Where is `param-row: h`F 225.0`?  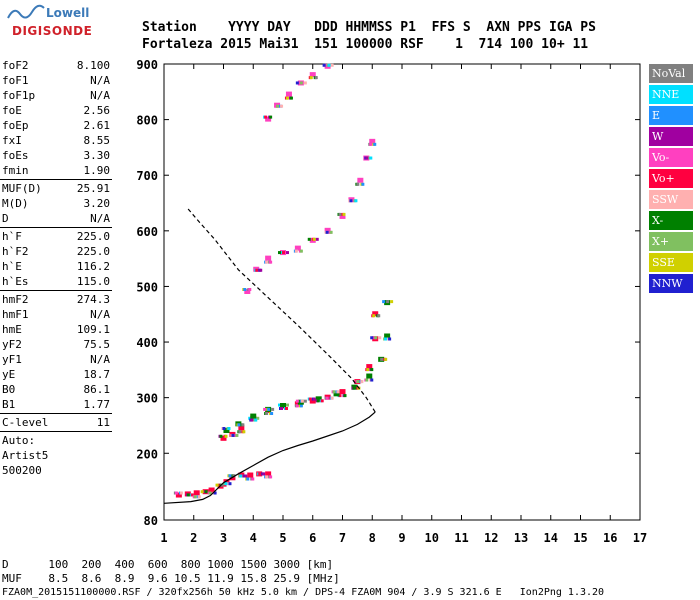 param-row: h`F 225.0 is located at coordinates (56, 236).